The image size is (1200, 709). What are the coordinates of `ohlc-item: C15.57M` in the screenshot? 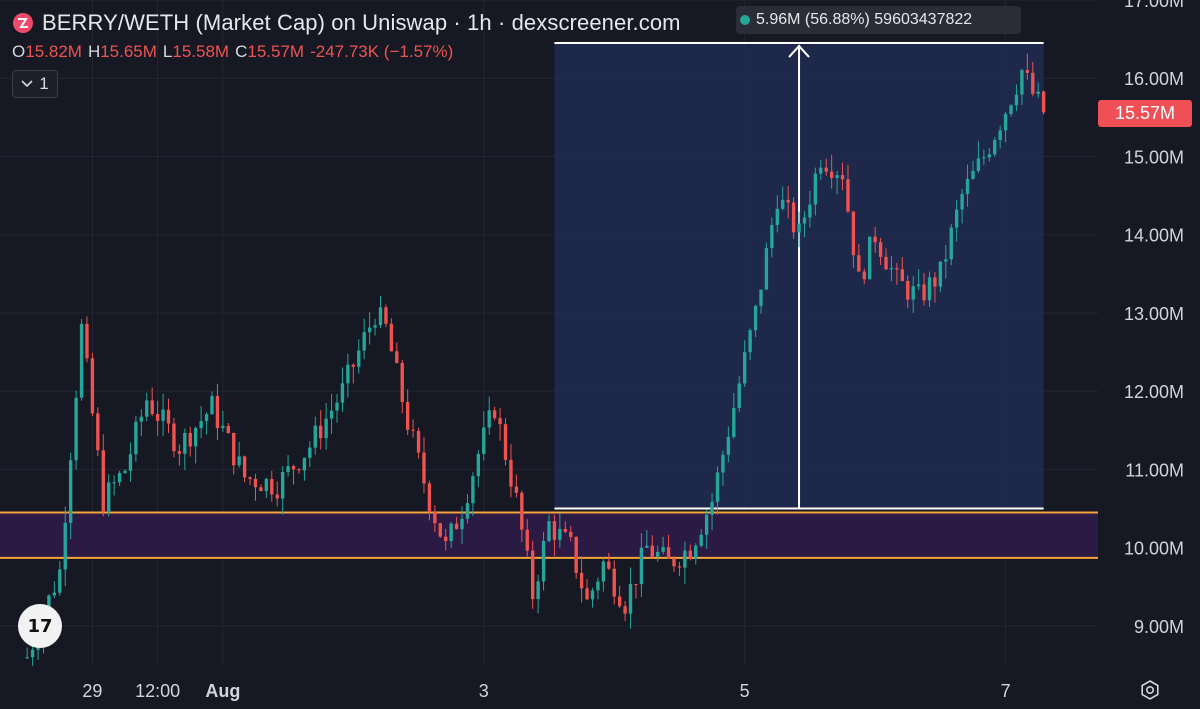 It's located at (269, 52).